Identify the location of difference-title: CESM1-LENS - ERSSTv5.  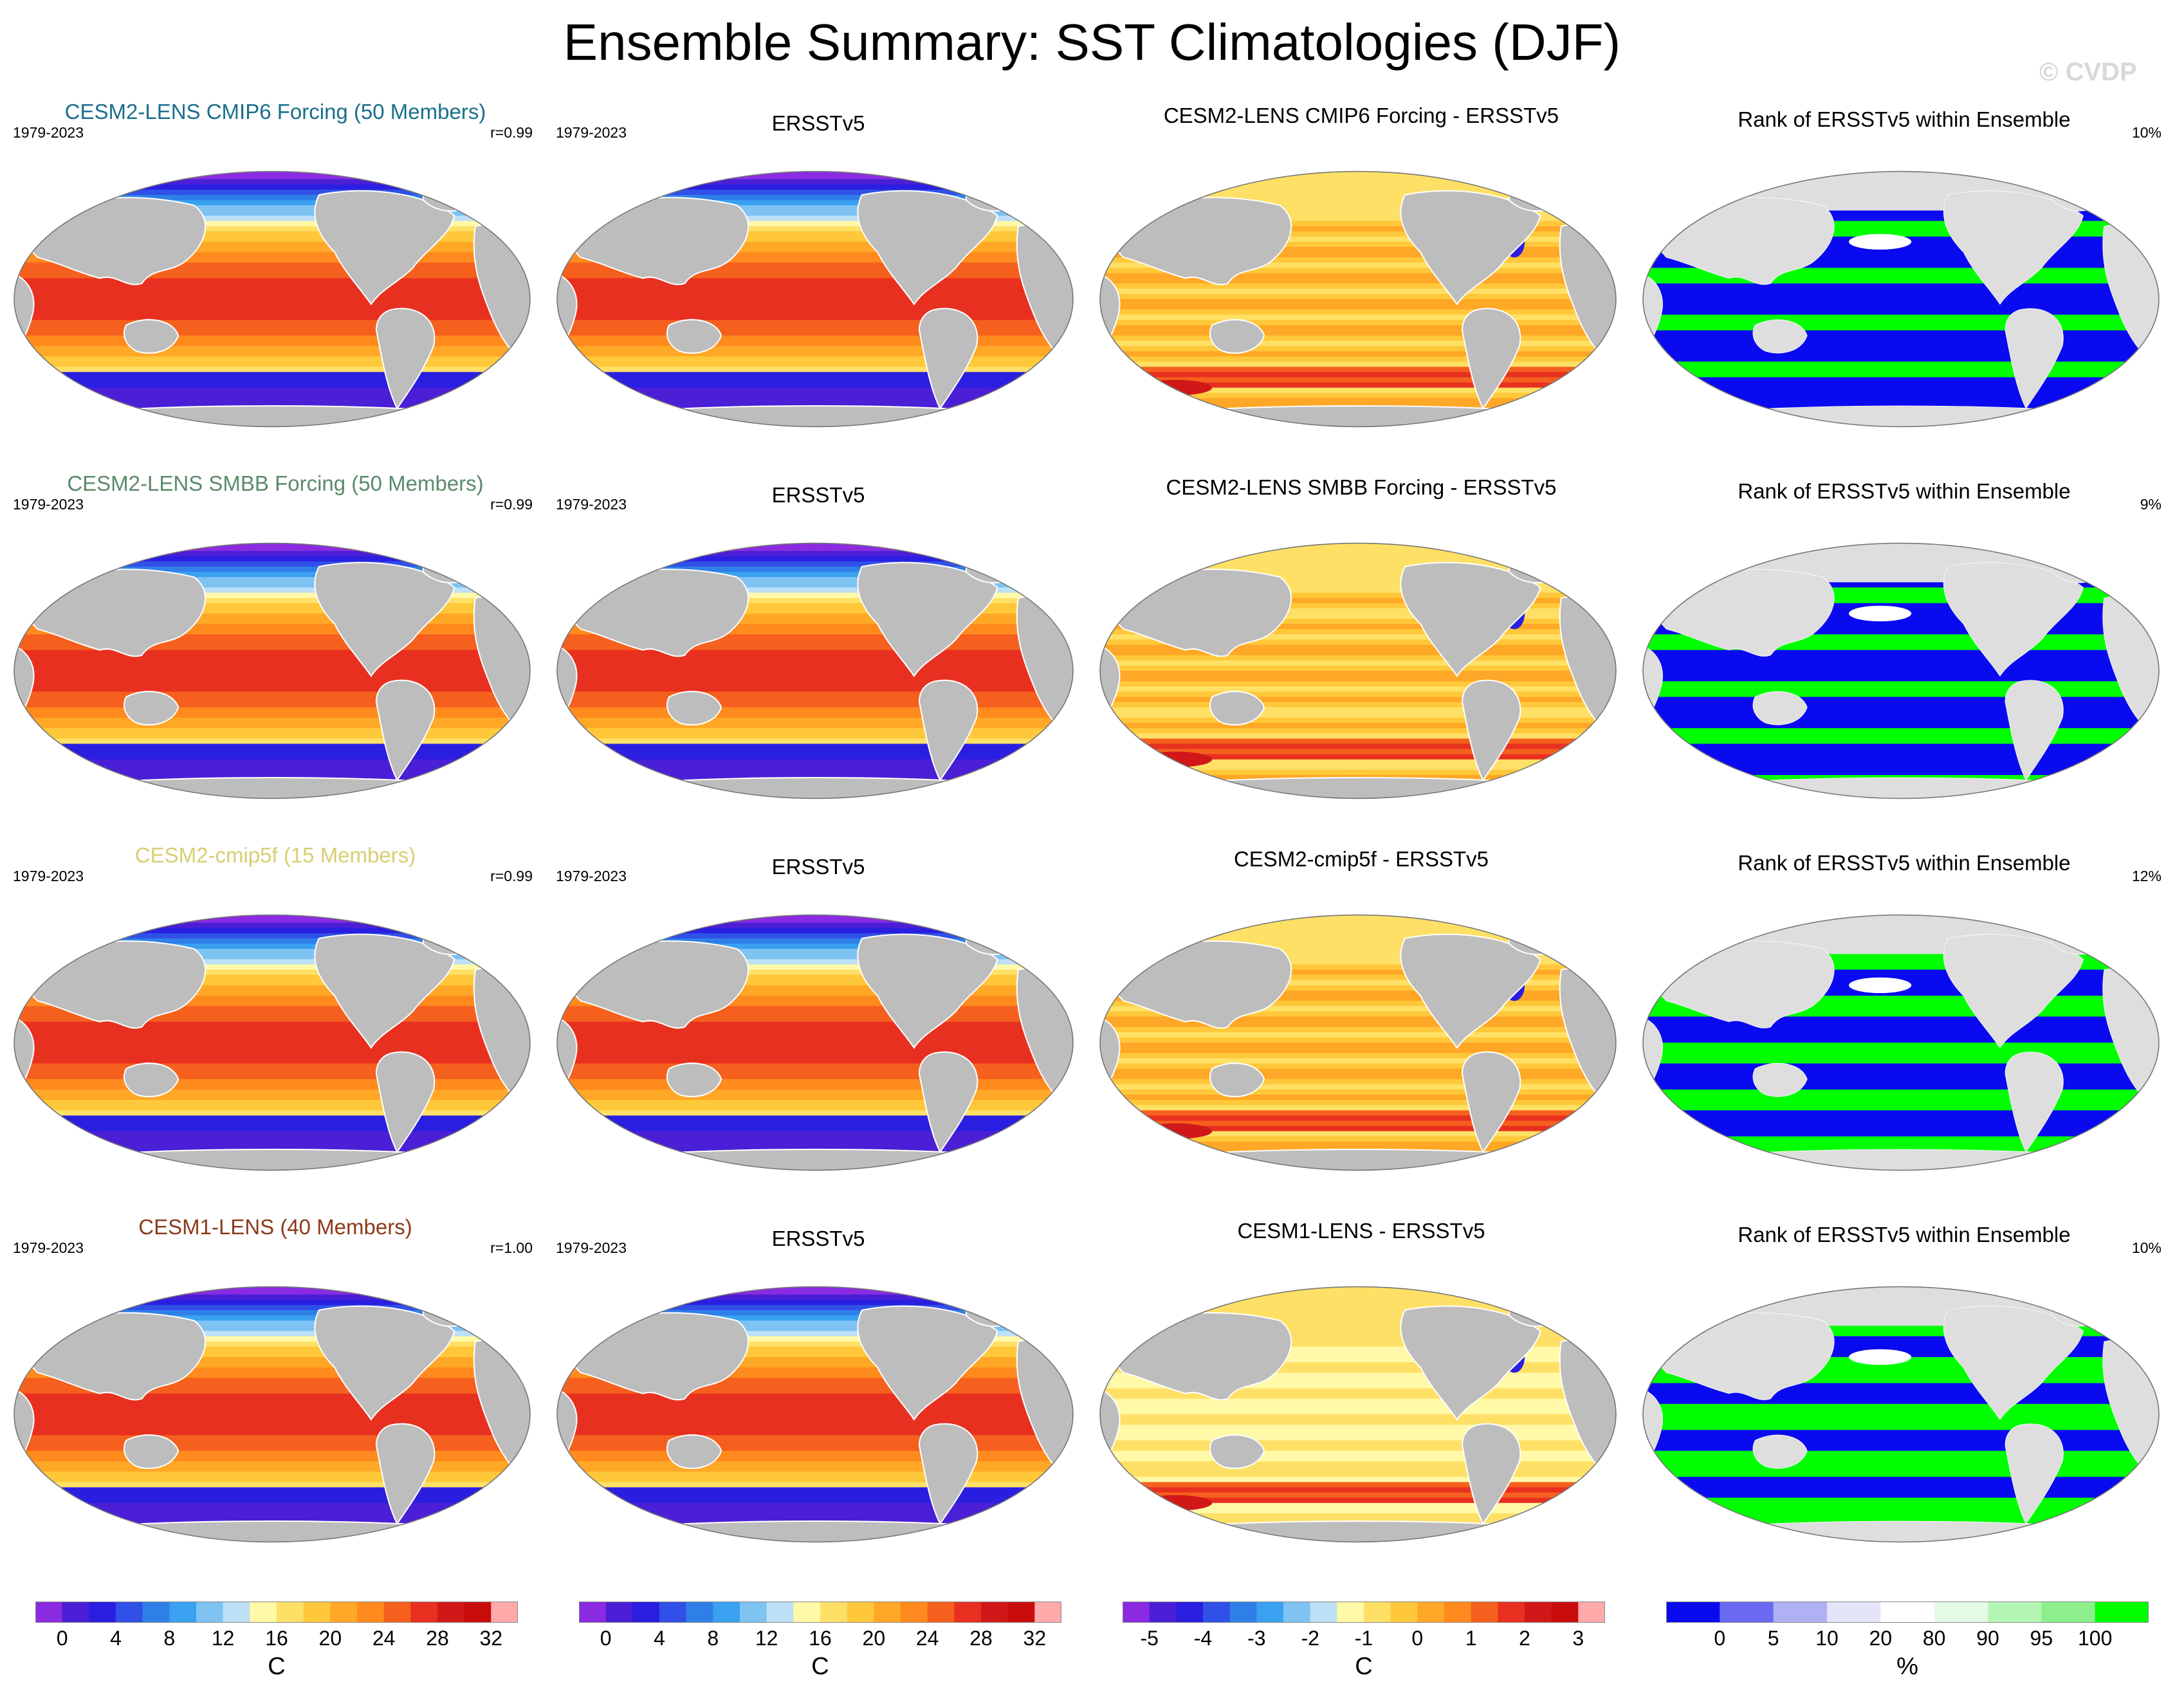
(1361, 1231).